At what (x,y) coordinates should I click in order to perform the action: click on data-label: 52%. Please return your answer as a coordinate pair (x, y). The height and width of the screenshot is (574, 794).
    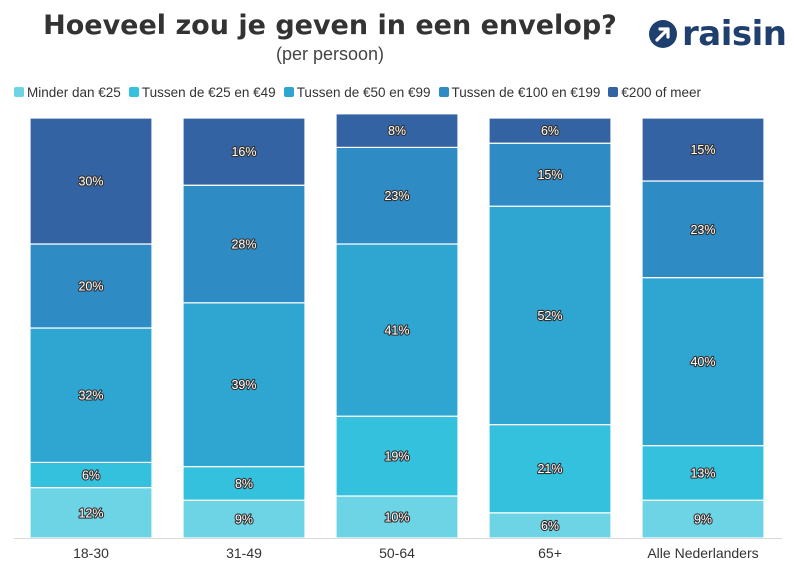
    Looking at the image, I should click on (549, 316).